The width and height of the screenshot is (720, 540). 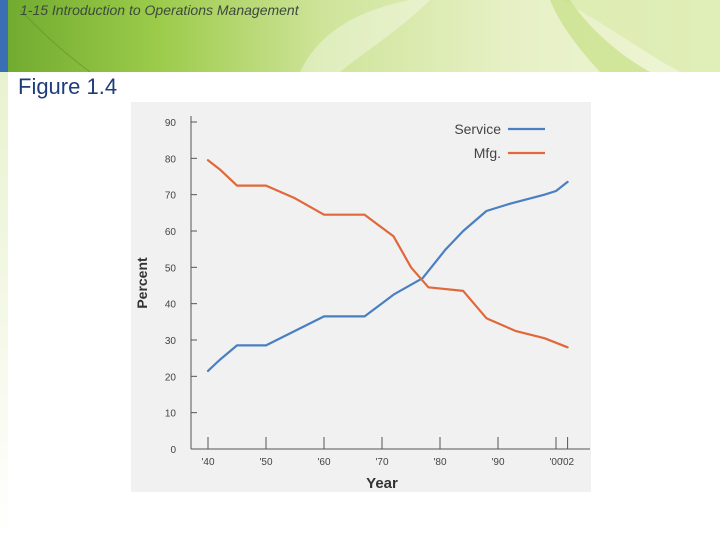 What do you see at coordinates (439, 462) in the screenshot?
I see `x-tick-label: '80` at bounding box center [439, 462].